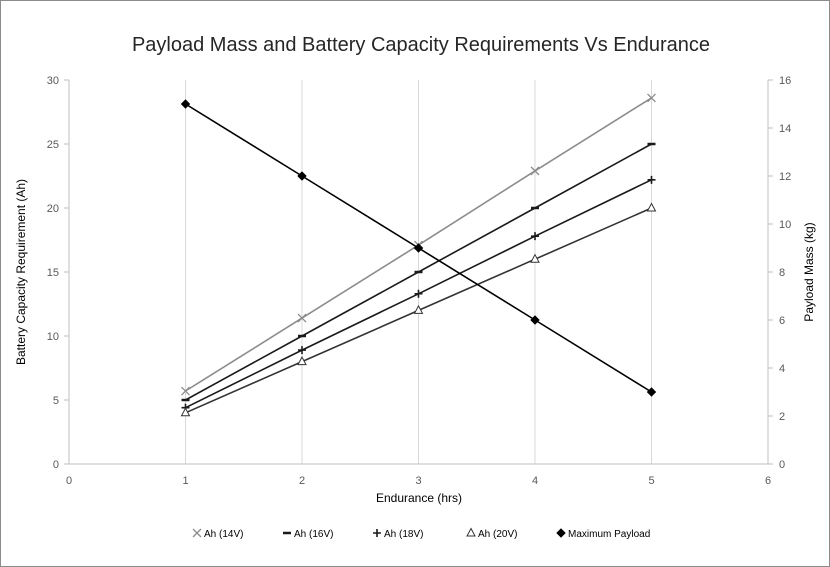 The width and height of the screenshot is (830, 567). Describe the element at coordinates (651, 481) in the screenshot. I see `x-tick-label: 5` at that location.